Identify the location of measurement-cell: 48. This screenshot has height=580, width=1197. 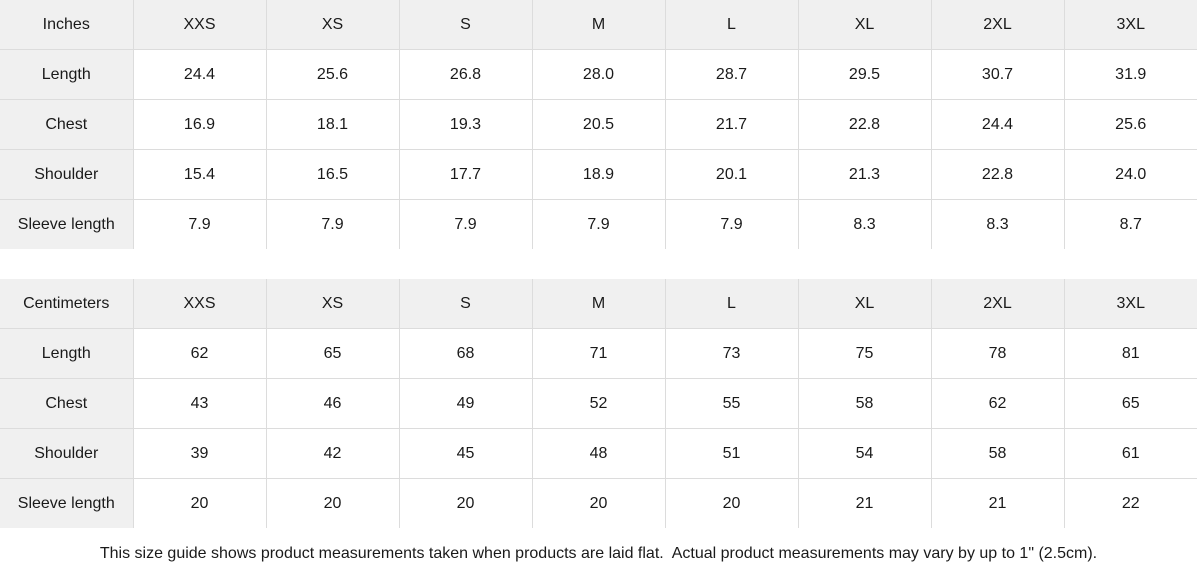
(598, 453).